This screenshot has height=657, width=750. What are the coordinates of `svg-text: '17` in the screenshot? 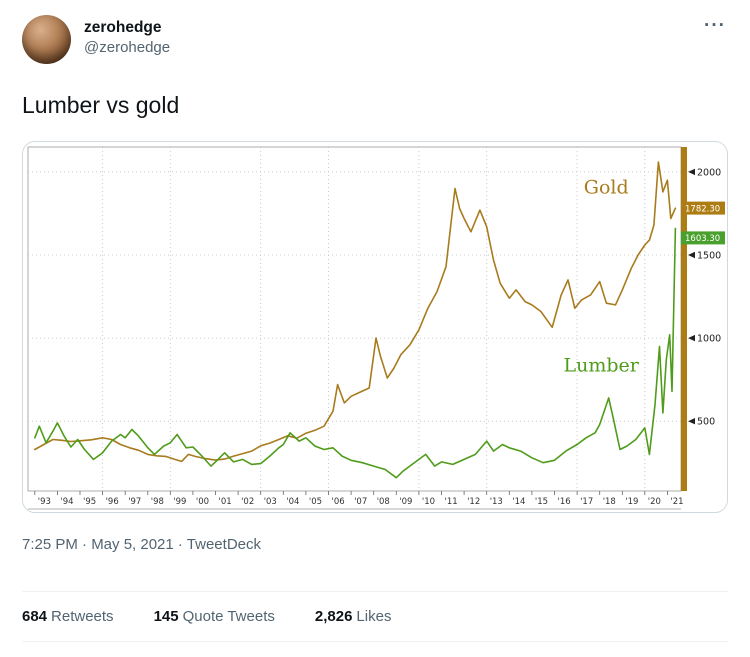 It's located at (586, 502).